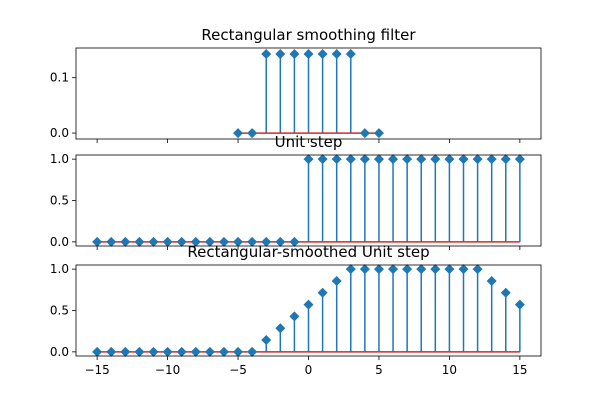  What do you see at coordinates (449, 370) in the screenshot?
I see `x-tick-label: 10` at bounding box center [449, 370].